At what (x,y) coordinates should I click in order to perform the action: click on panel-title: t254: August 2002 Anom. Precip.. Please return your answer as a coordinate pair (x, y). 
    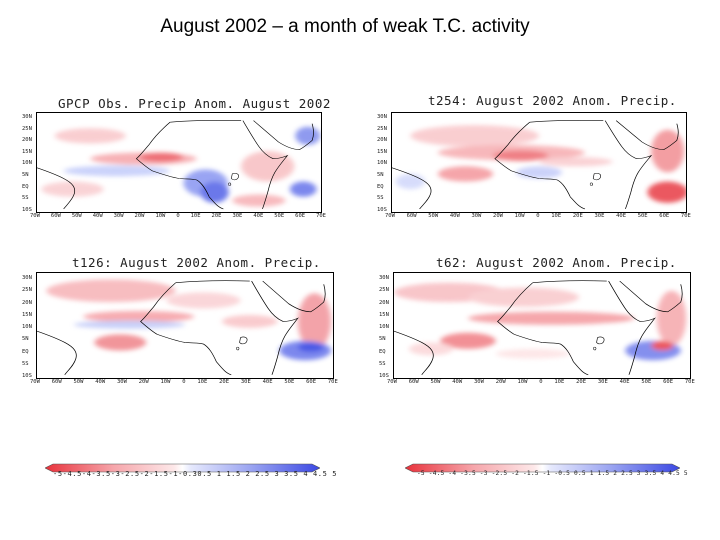
    Looking at the image, I should click on (552, 100).